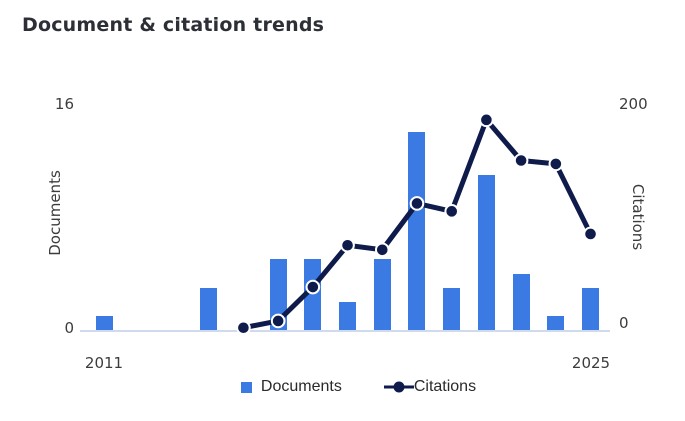 The image size is (685, 421). I want to click on right-axis-min-tick: 0, so click(624, 323).